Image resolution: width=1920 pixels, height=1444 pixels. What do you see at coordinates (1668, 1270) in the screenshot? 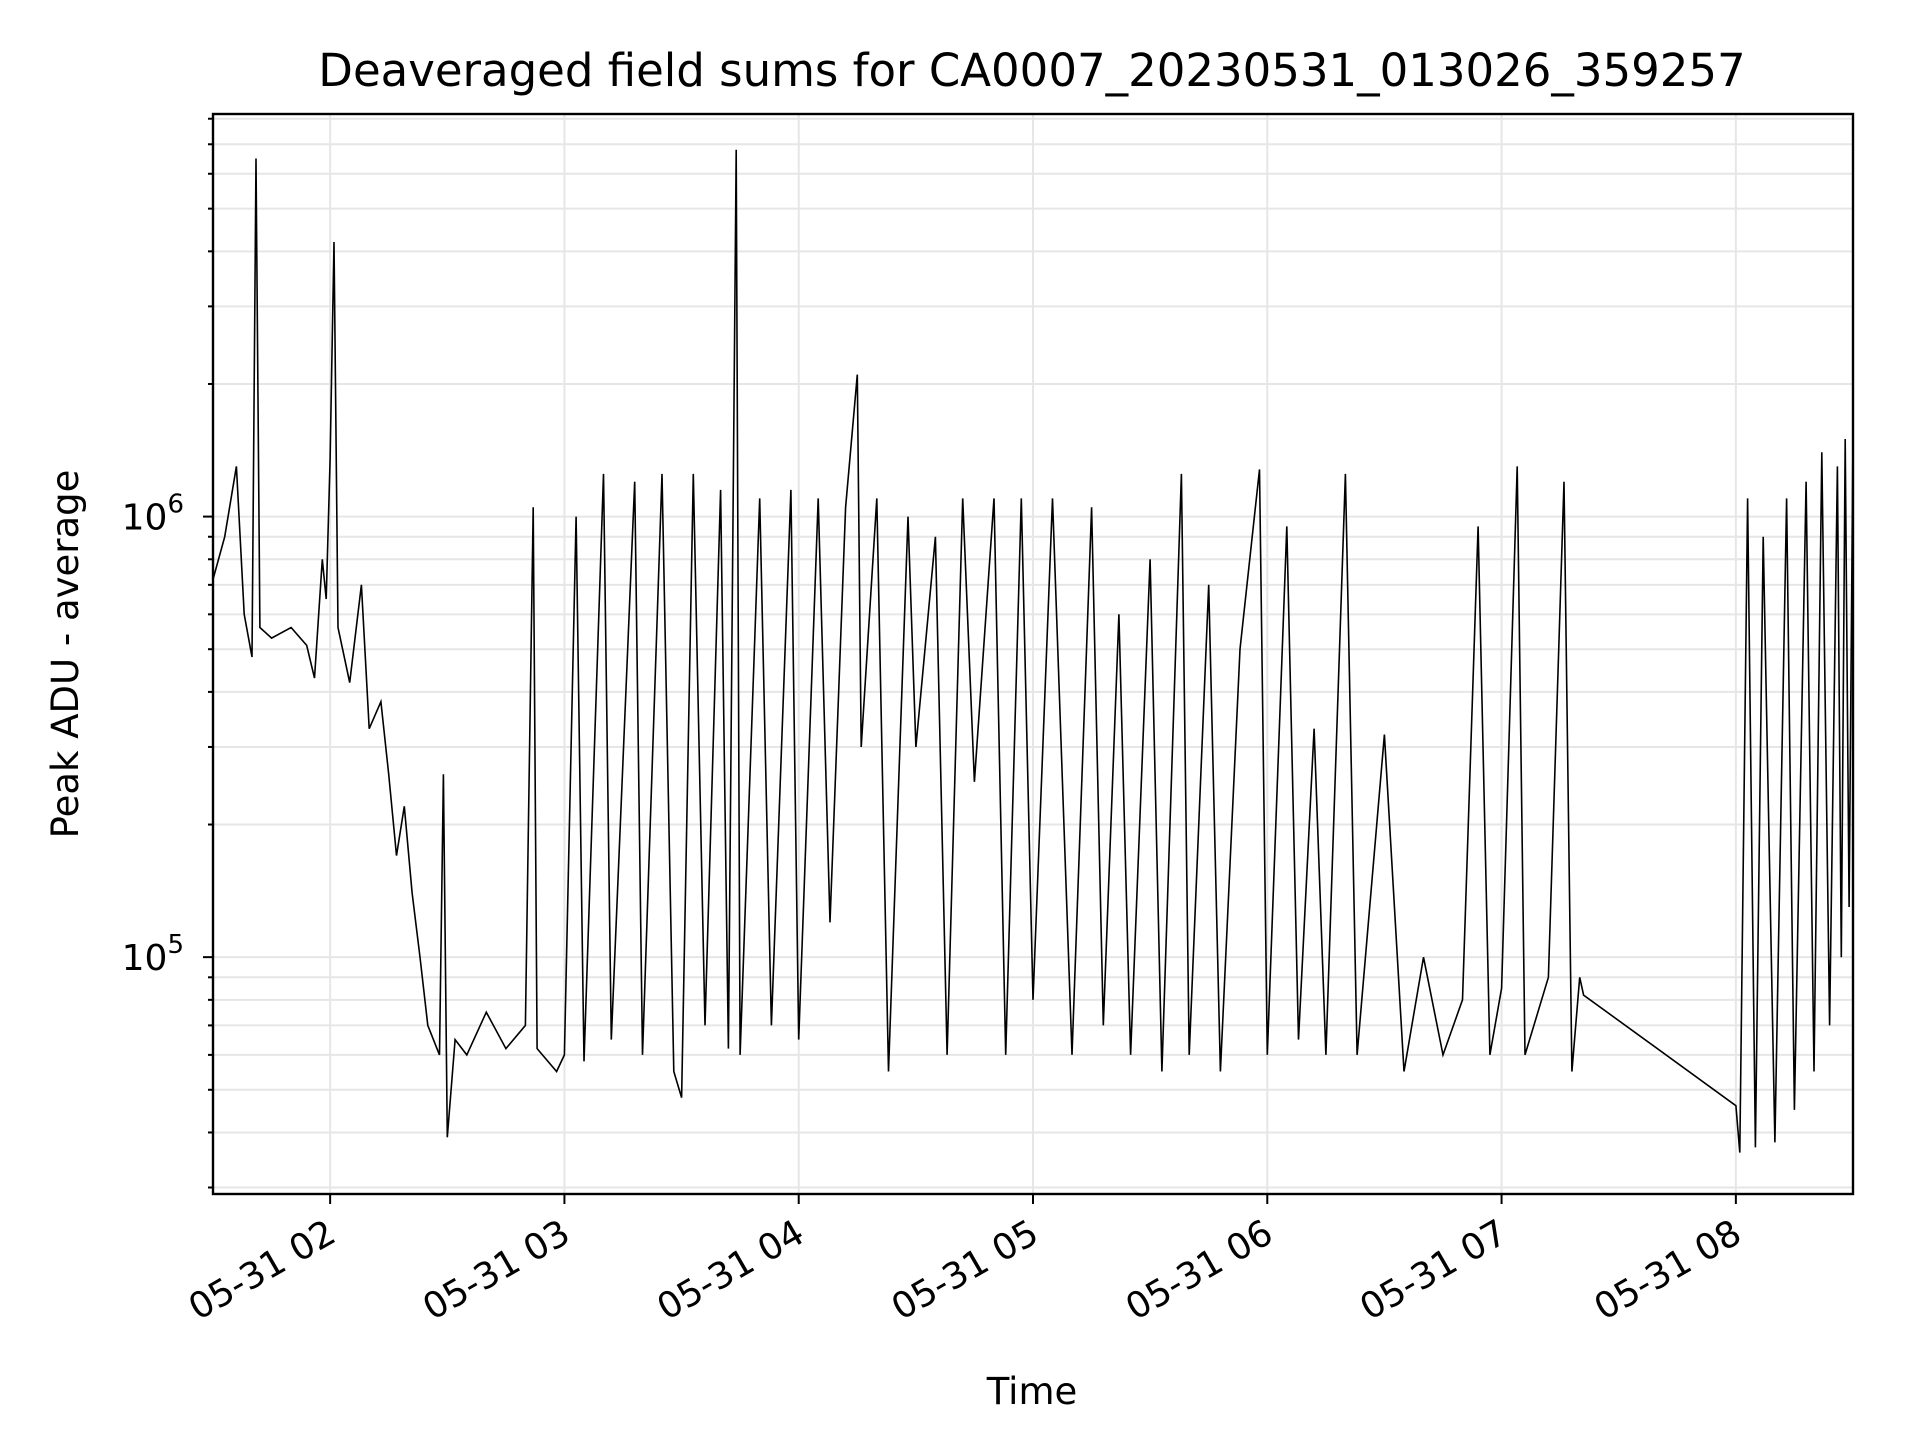
I see `x-tick-label: 05-31 08` at bounding box center [1668, 1270].